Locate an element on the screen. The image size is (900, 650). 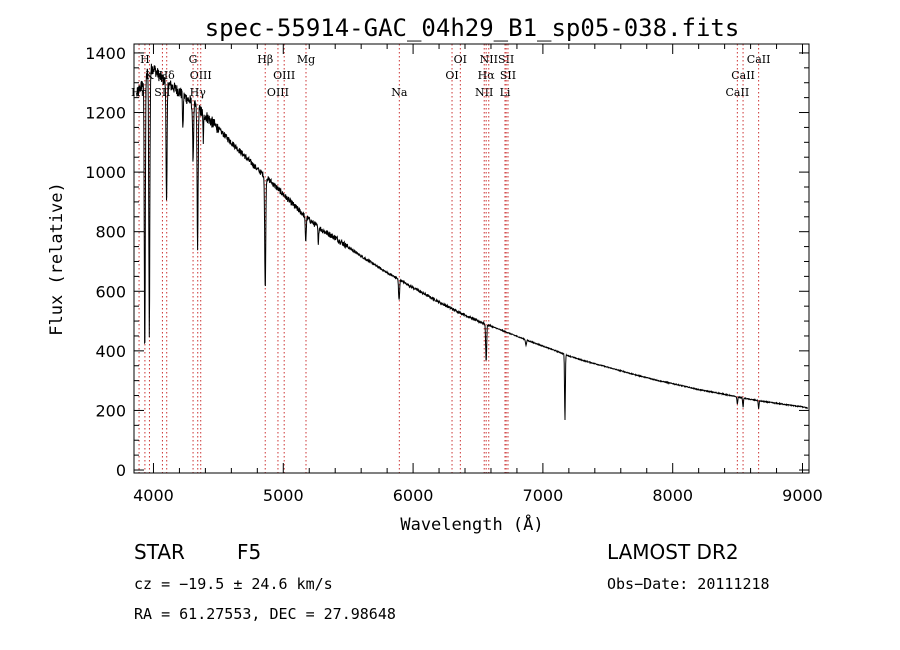
x-tick-label: 4000 is located at coordinates (153, 495).